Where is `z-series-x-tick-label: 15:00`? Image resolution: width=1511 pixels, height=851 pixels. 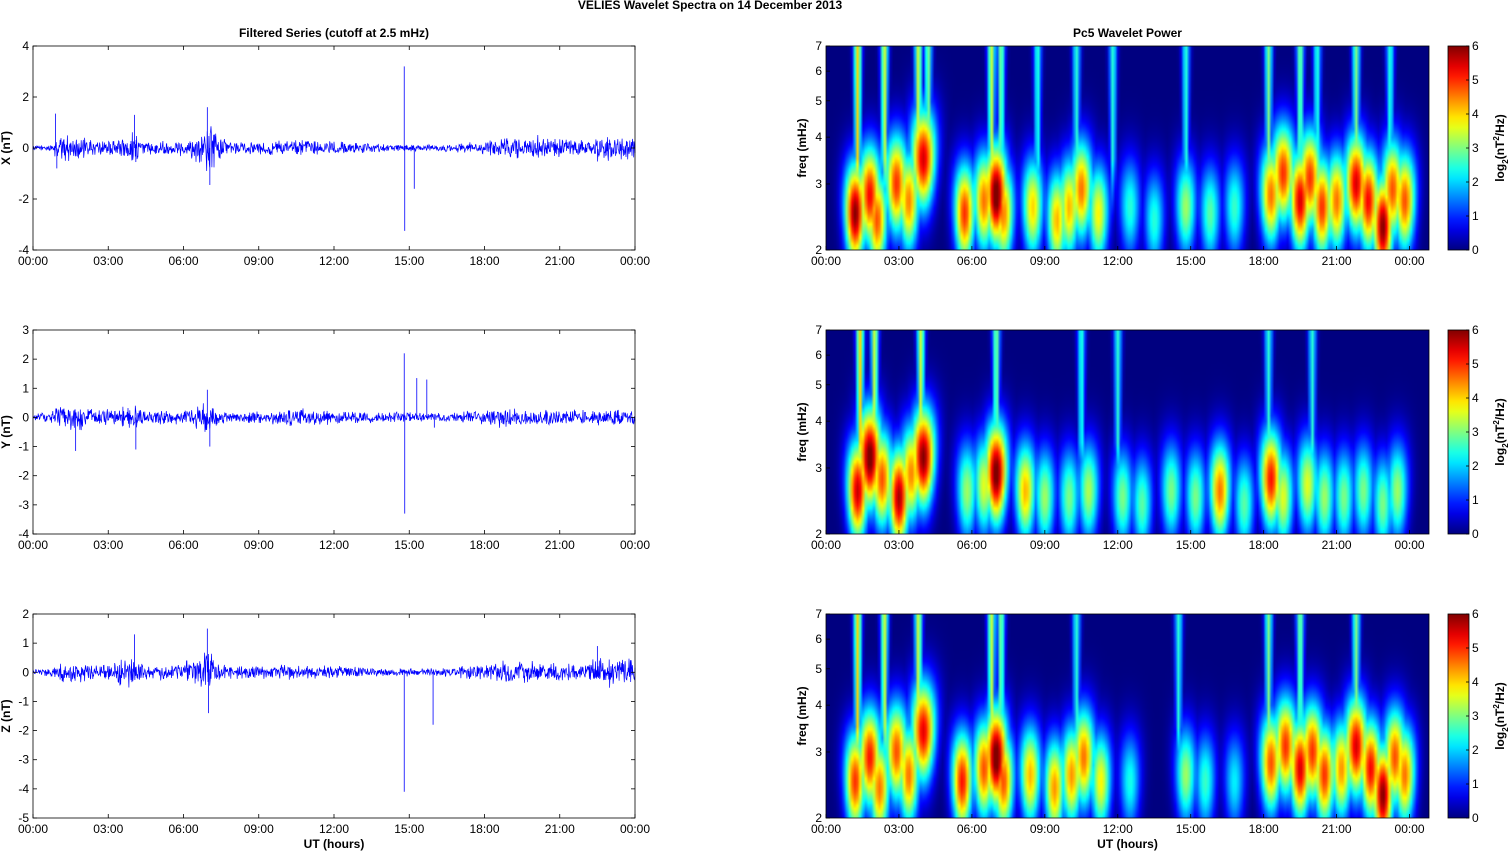
z-series-x-tick-label: 15:00 is located at coordinates (409, 829).